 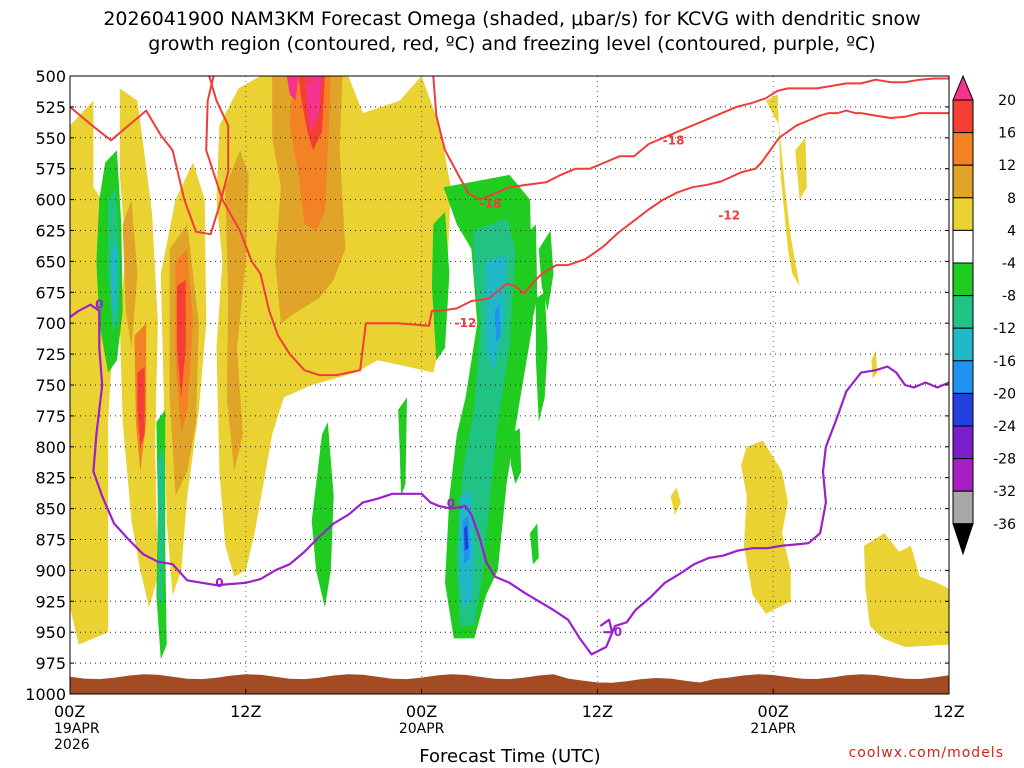 I want to click on omega-region-neg20, so click(x=466, y=537).